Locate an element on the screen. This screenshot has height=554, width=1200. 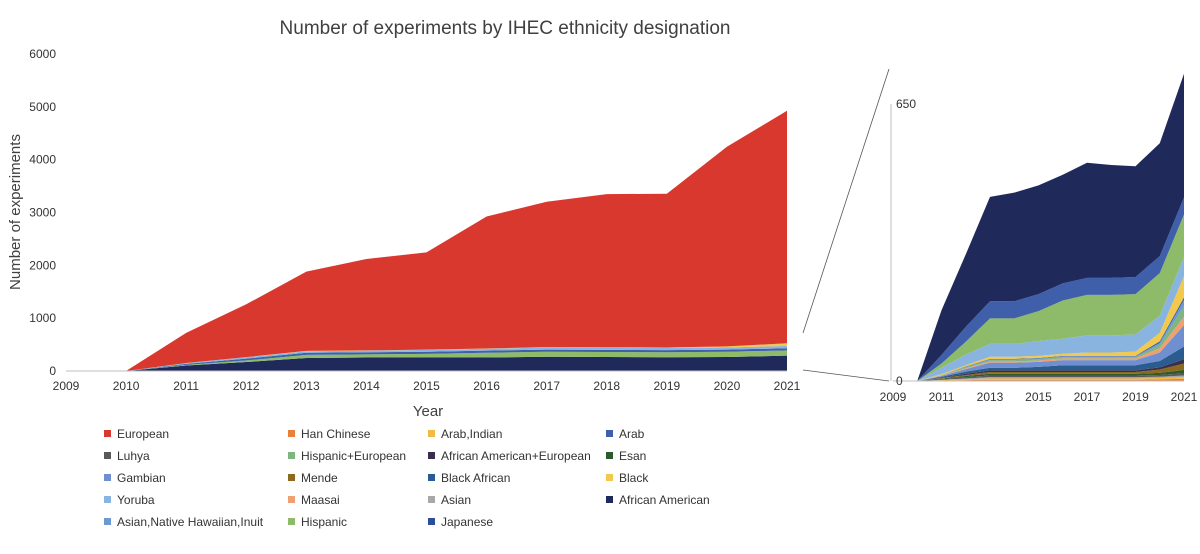
inset-area-16-arab is located at coordinates (1038, 289).